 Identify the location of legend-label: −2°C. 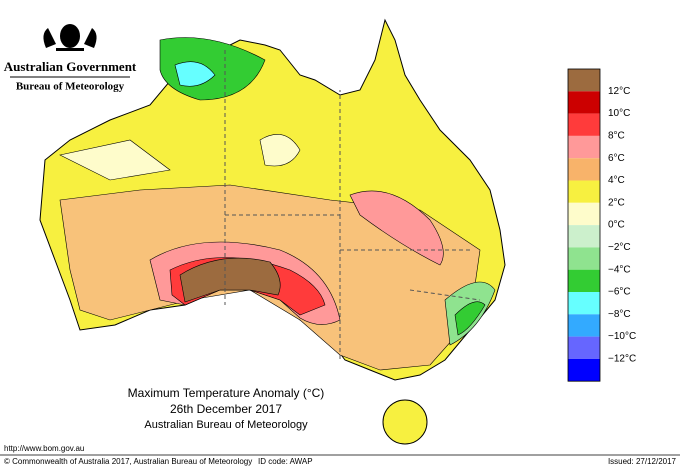
(619, 247).